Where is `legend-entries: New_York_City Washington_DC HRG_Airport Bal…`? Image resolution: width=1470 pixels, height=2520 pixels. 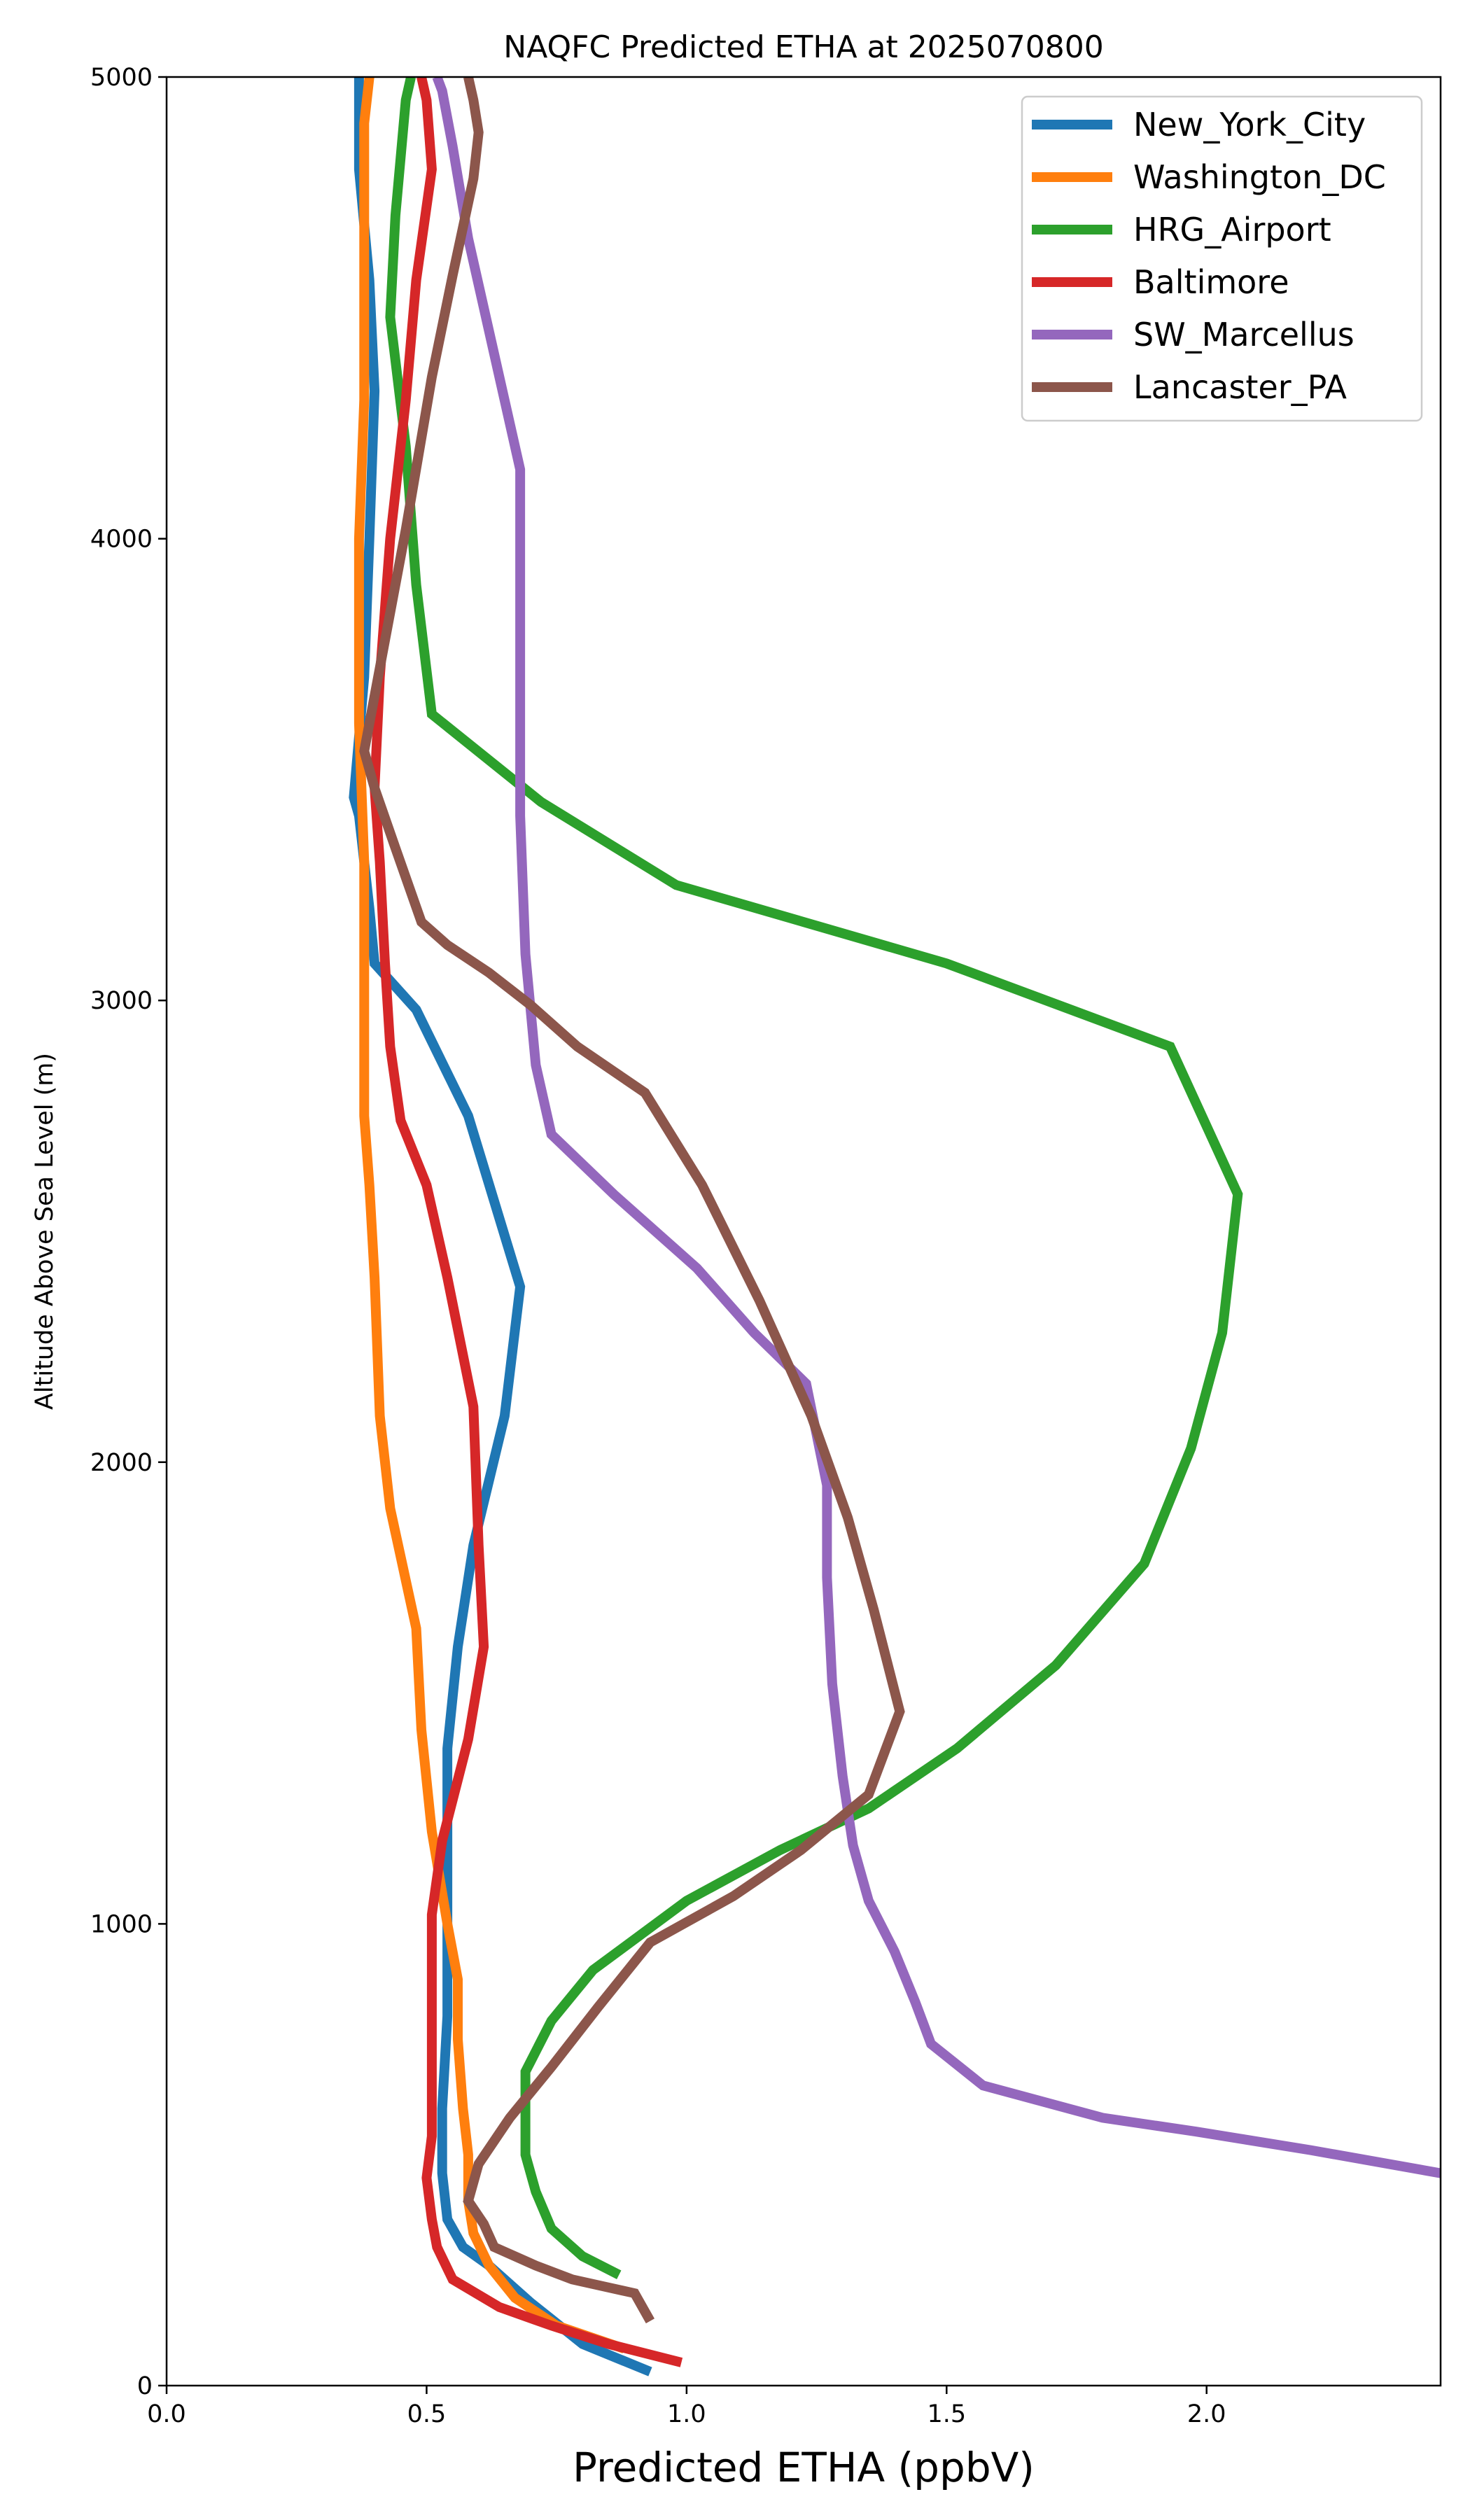 legend-entries: New_York_City Washington_DC HRG_Airport Bal… is located at coordinates (1209, 256).